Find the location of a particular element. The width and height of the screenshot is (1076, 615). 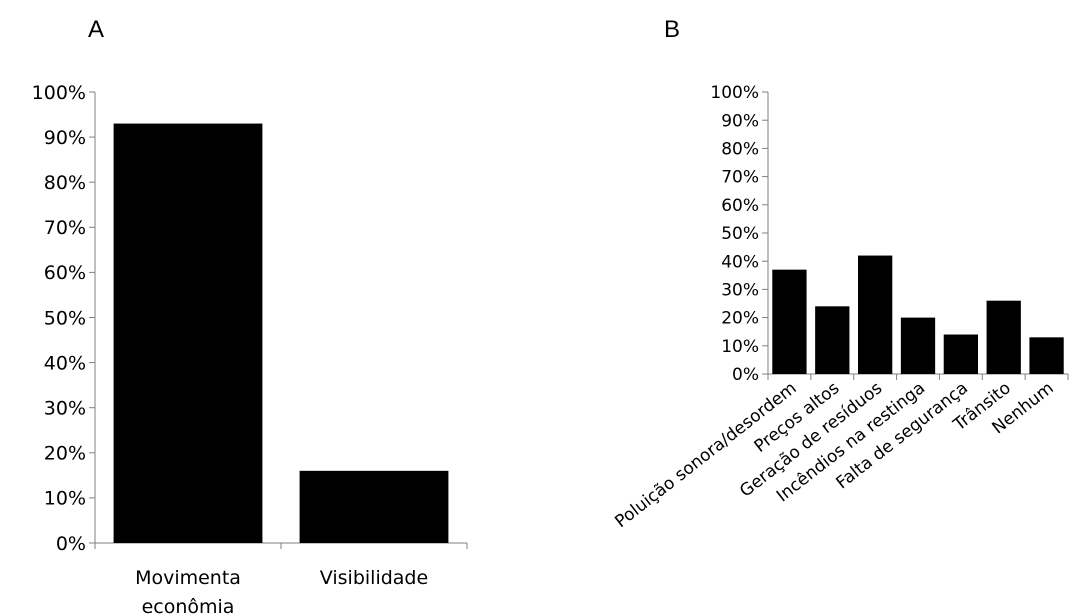

x-tick-label: Movimenta is located at coordinates (188, 578).